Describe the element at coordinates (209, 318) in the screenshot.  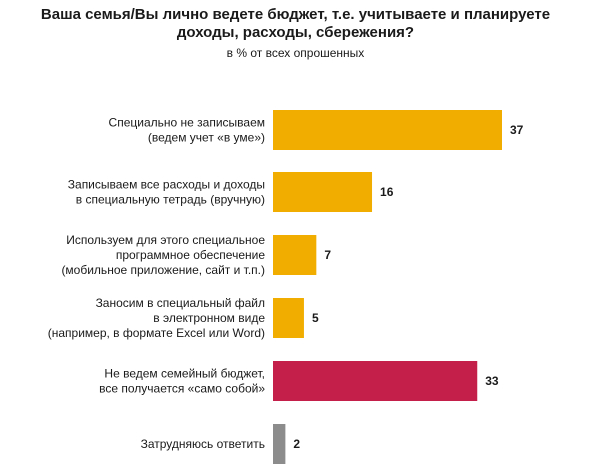
I see `category-label-4-line-2: в электронном виде` at that location.